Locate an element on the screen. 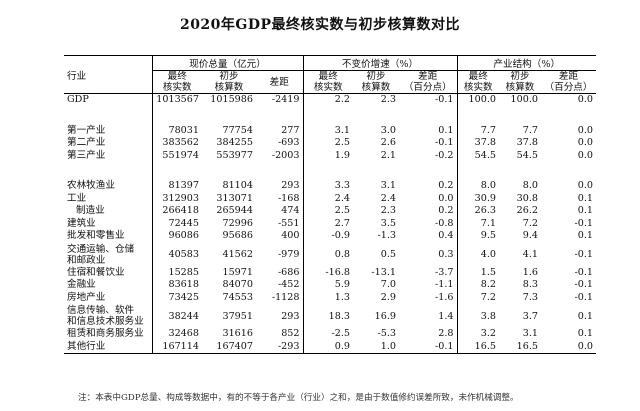  cell-value: 37951 is located at coordinates (237, 316).